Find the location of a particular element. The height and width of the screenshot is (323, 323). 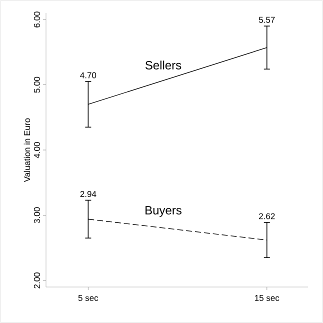

x-tick-label: 5 sec is located at coordinates (88, 298).